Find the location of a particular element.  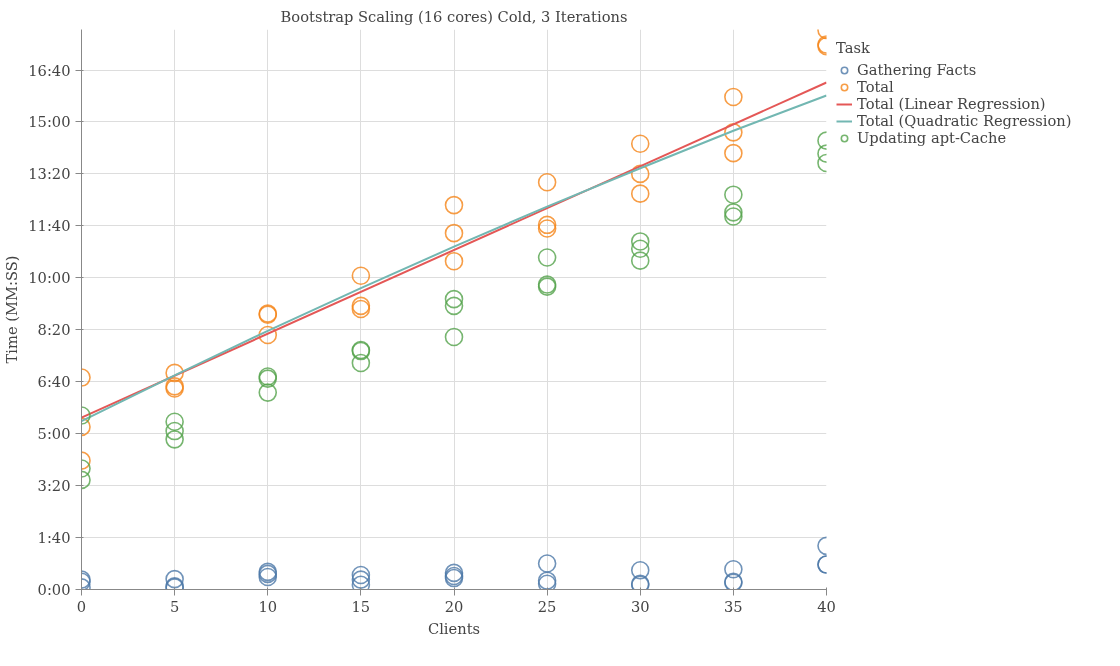

y-tick-label: 8:20 is located at coordinates (54, 330).